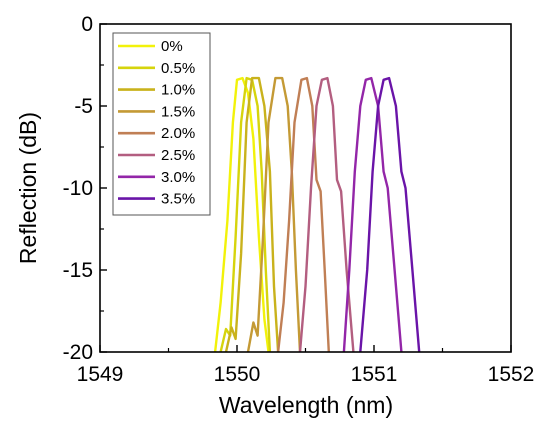 Image resolution: width=550 pixels, height=427 pixels. I want to click on y-tick-label: 0, so click(87, 24).